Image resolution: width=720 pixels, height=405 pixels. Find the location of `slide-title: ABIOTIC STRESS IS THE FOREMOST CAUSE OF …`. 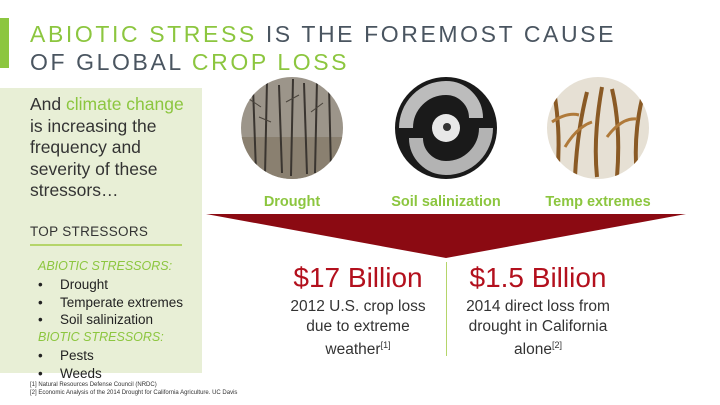

slide-title: ABIOTIC STRESS IS THE FOREMOST CAUSE OF … is located at coordinates (365, 48).